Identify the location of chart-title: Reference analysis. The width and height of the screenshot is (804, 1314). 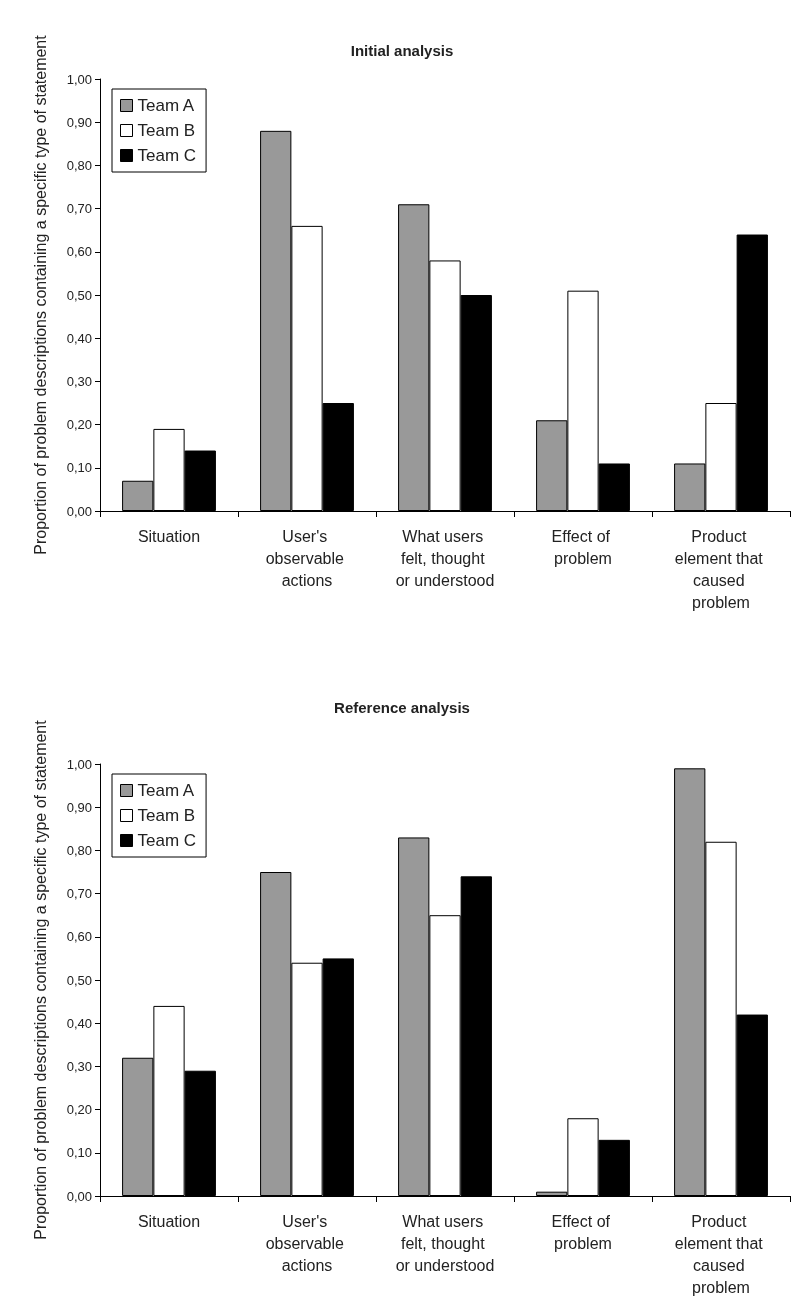
(402, 707).